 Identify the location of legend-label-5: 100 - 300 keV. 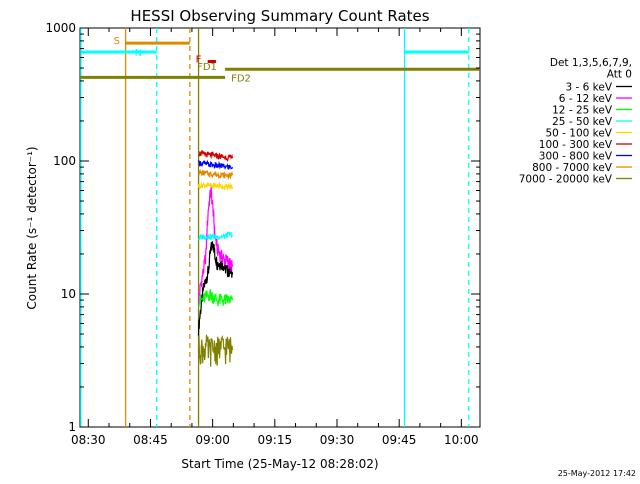
(576, 145).